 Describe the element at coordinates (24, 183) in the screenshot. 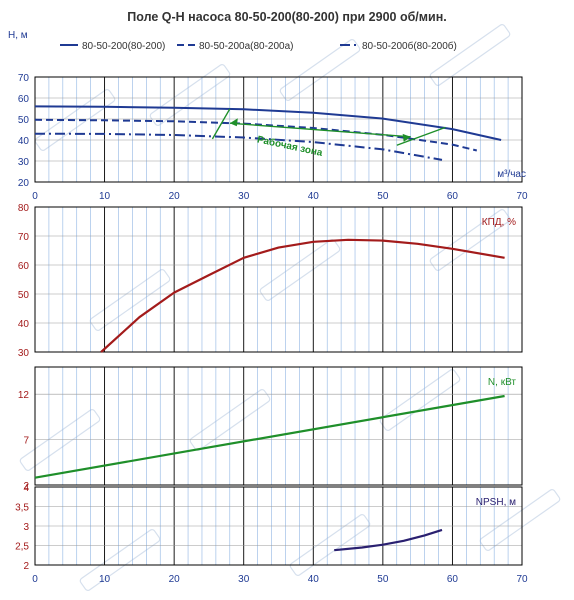

I see `y-tick-label: 20` at that location.